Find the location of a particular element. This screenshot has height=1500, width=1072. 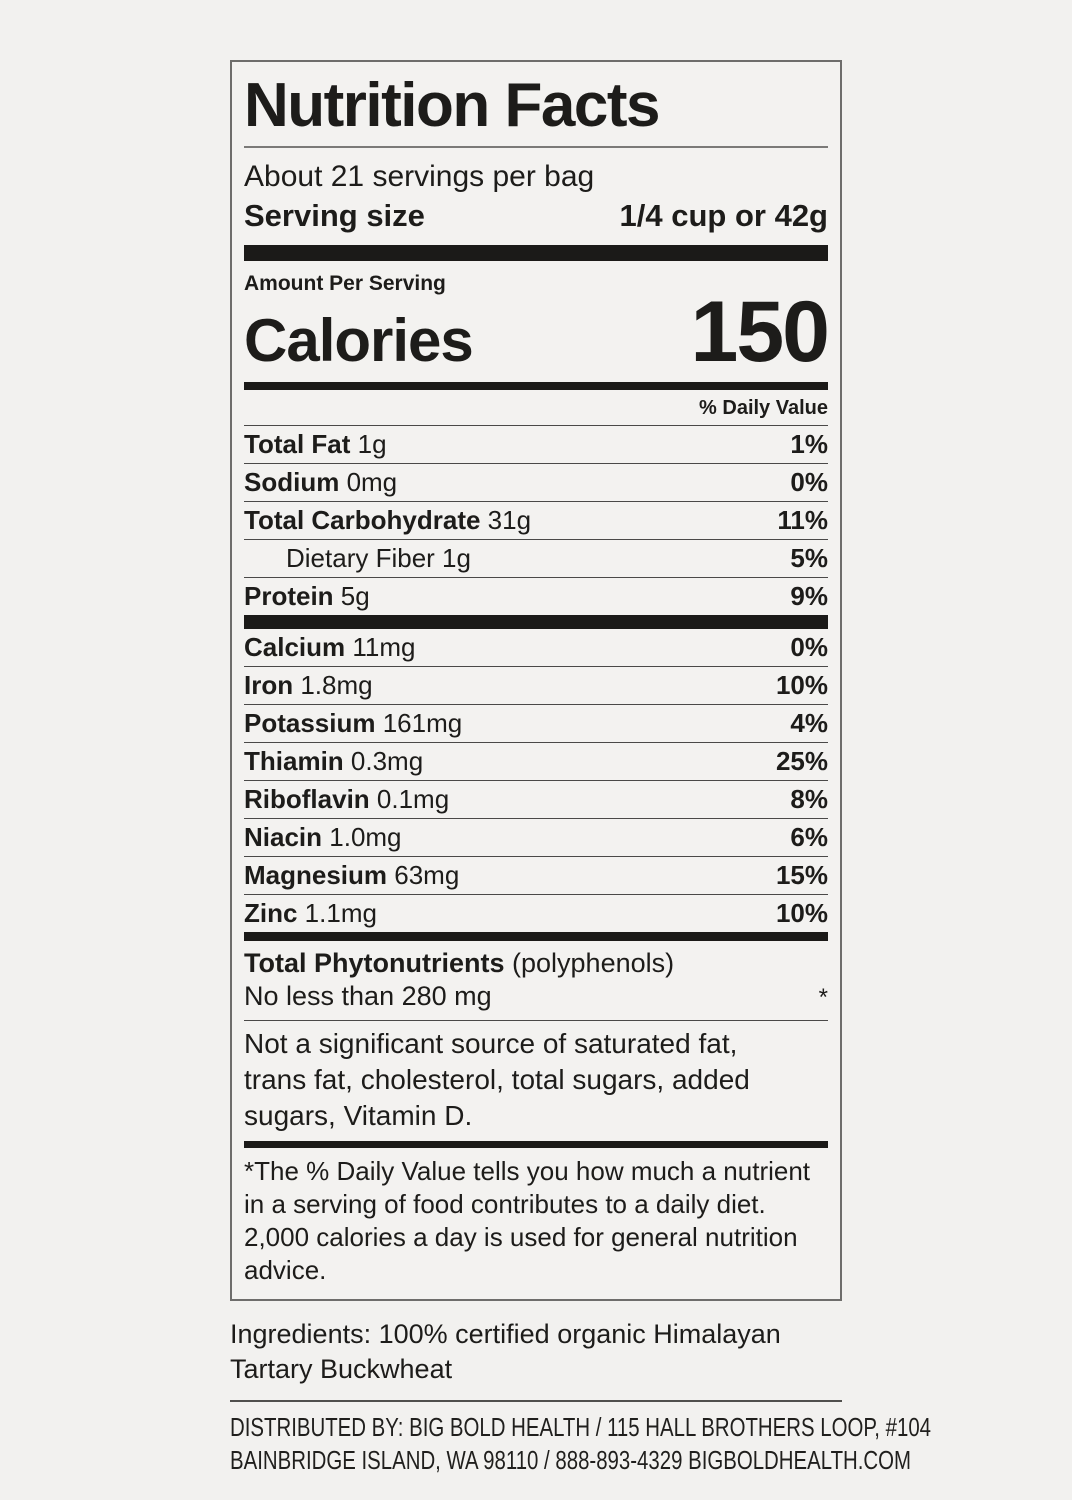

nutrient-row: Niacin 1.0mg 6% is located at coordinates (536, 837).